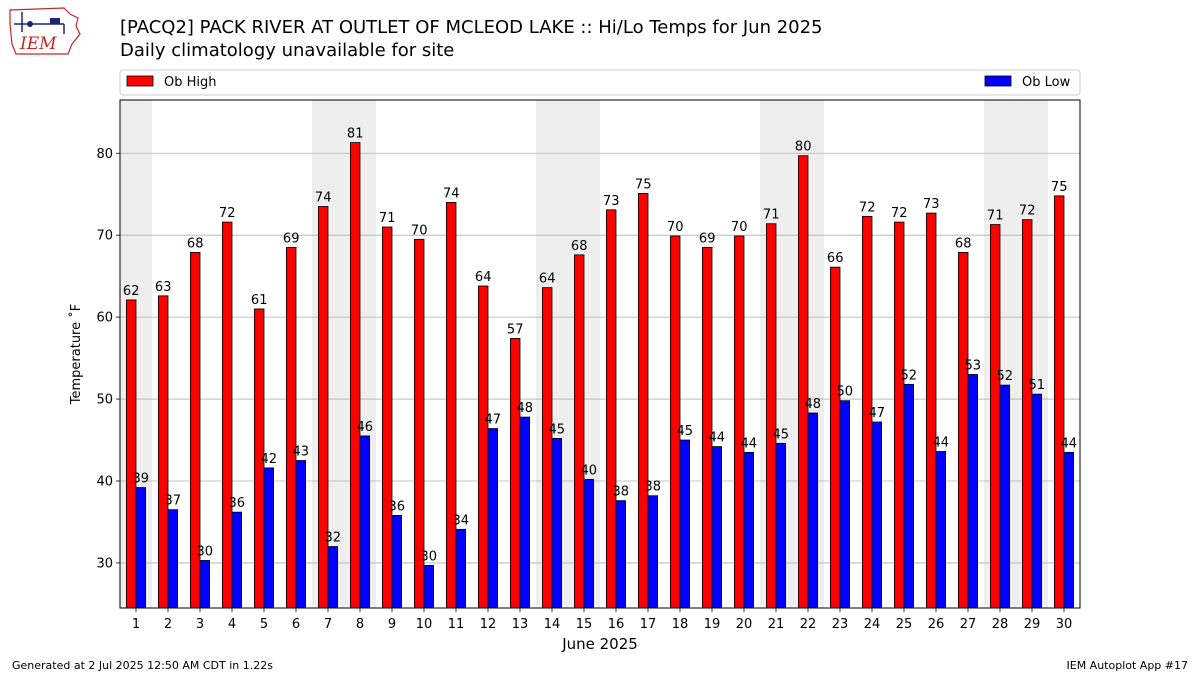 The width and height of the screenshot is (1200, 675). Describe the element at coordinates (168, 624) in the screenshot. I see `x-tick-label: 2` at that location.